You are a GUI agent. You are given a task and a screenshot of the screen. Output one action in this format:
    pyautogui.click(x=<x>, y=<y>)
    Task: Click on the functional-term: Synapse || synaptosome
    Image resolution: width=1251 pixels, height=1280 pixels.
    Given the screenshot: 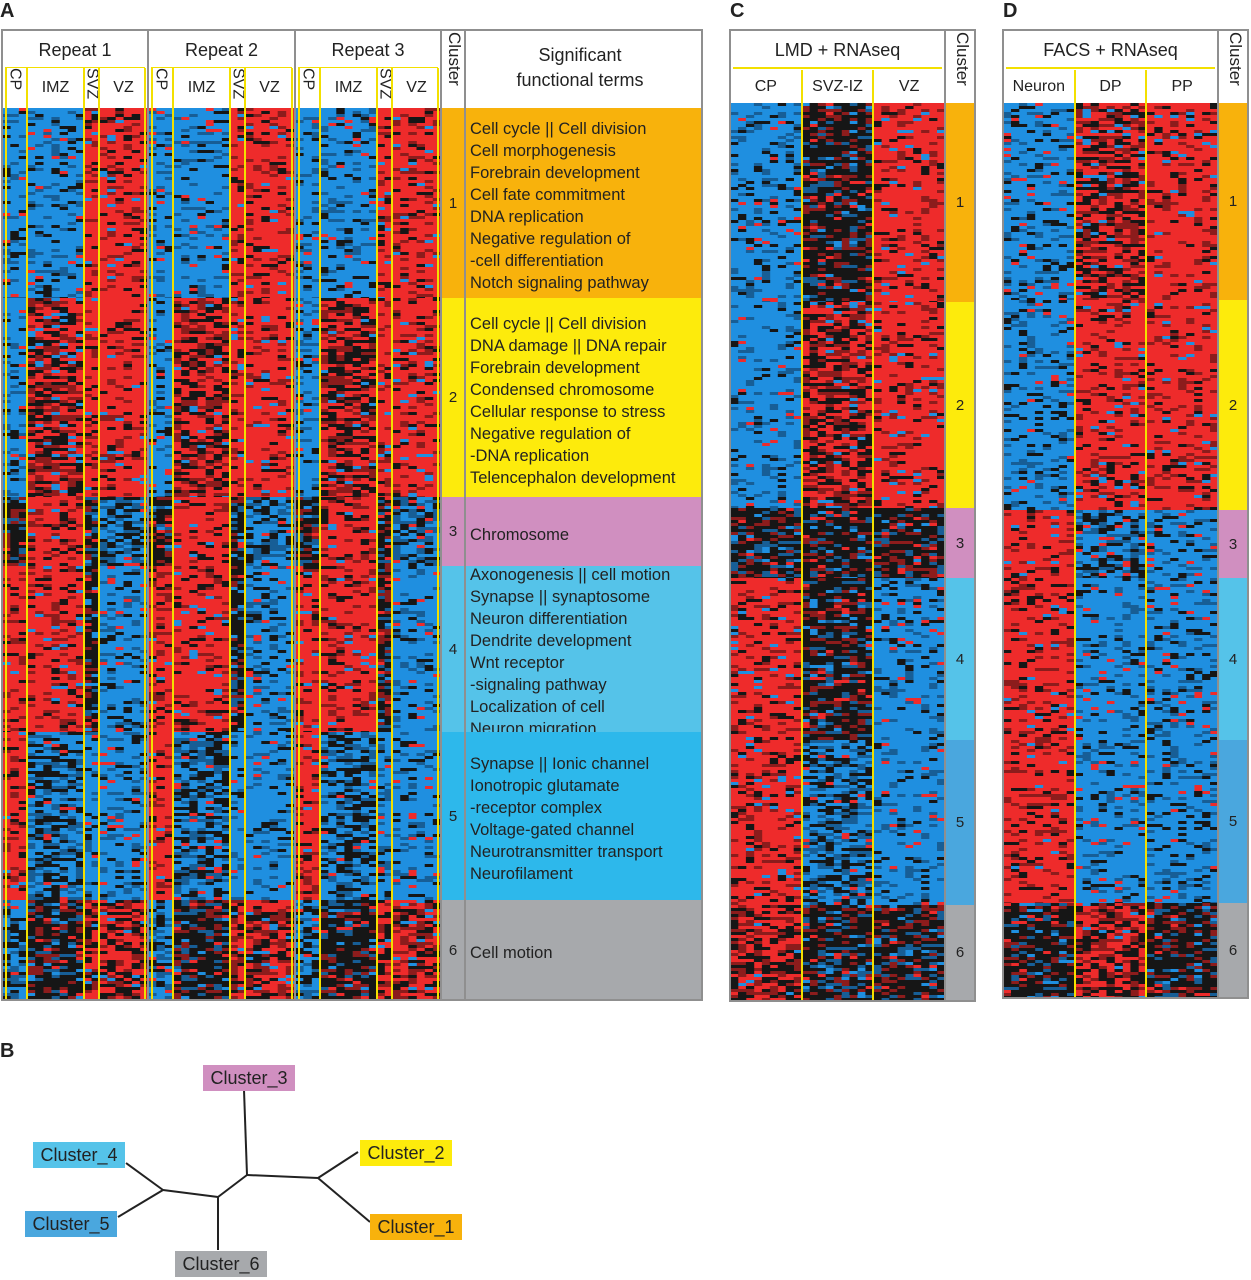 What is the action you would take?
    pyautogui.click(x=560, y=597)
    